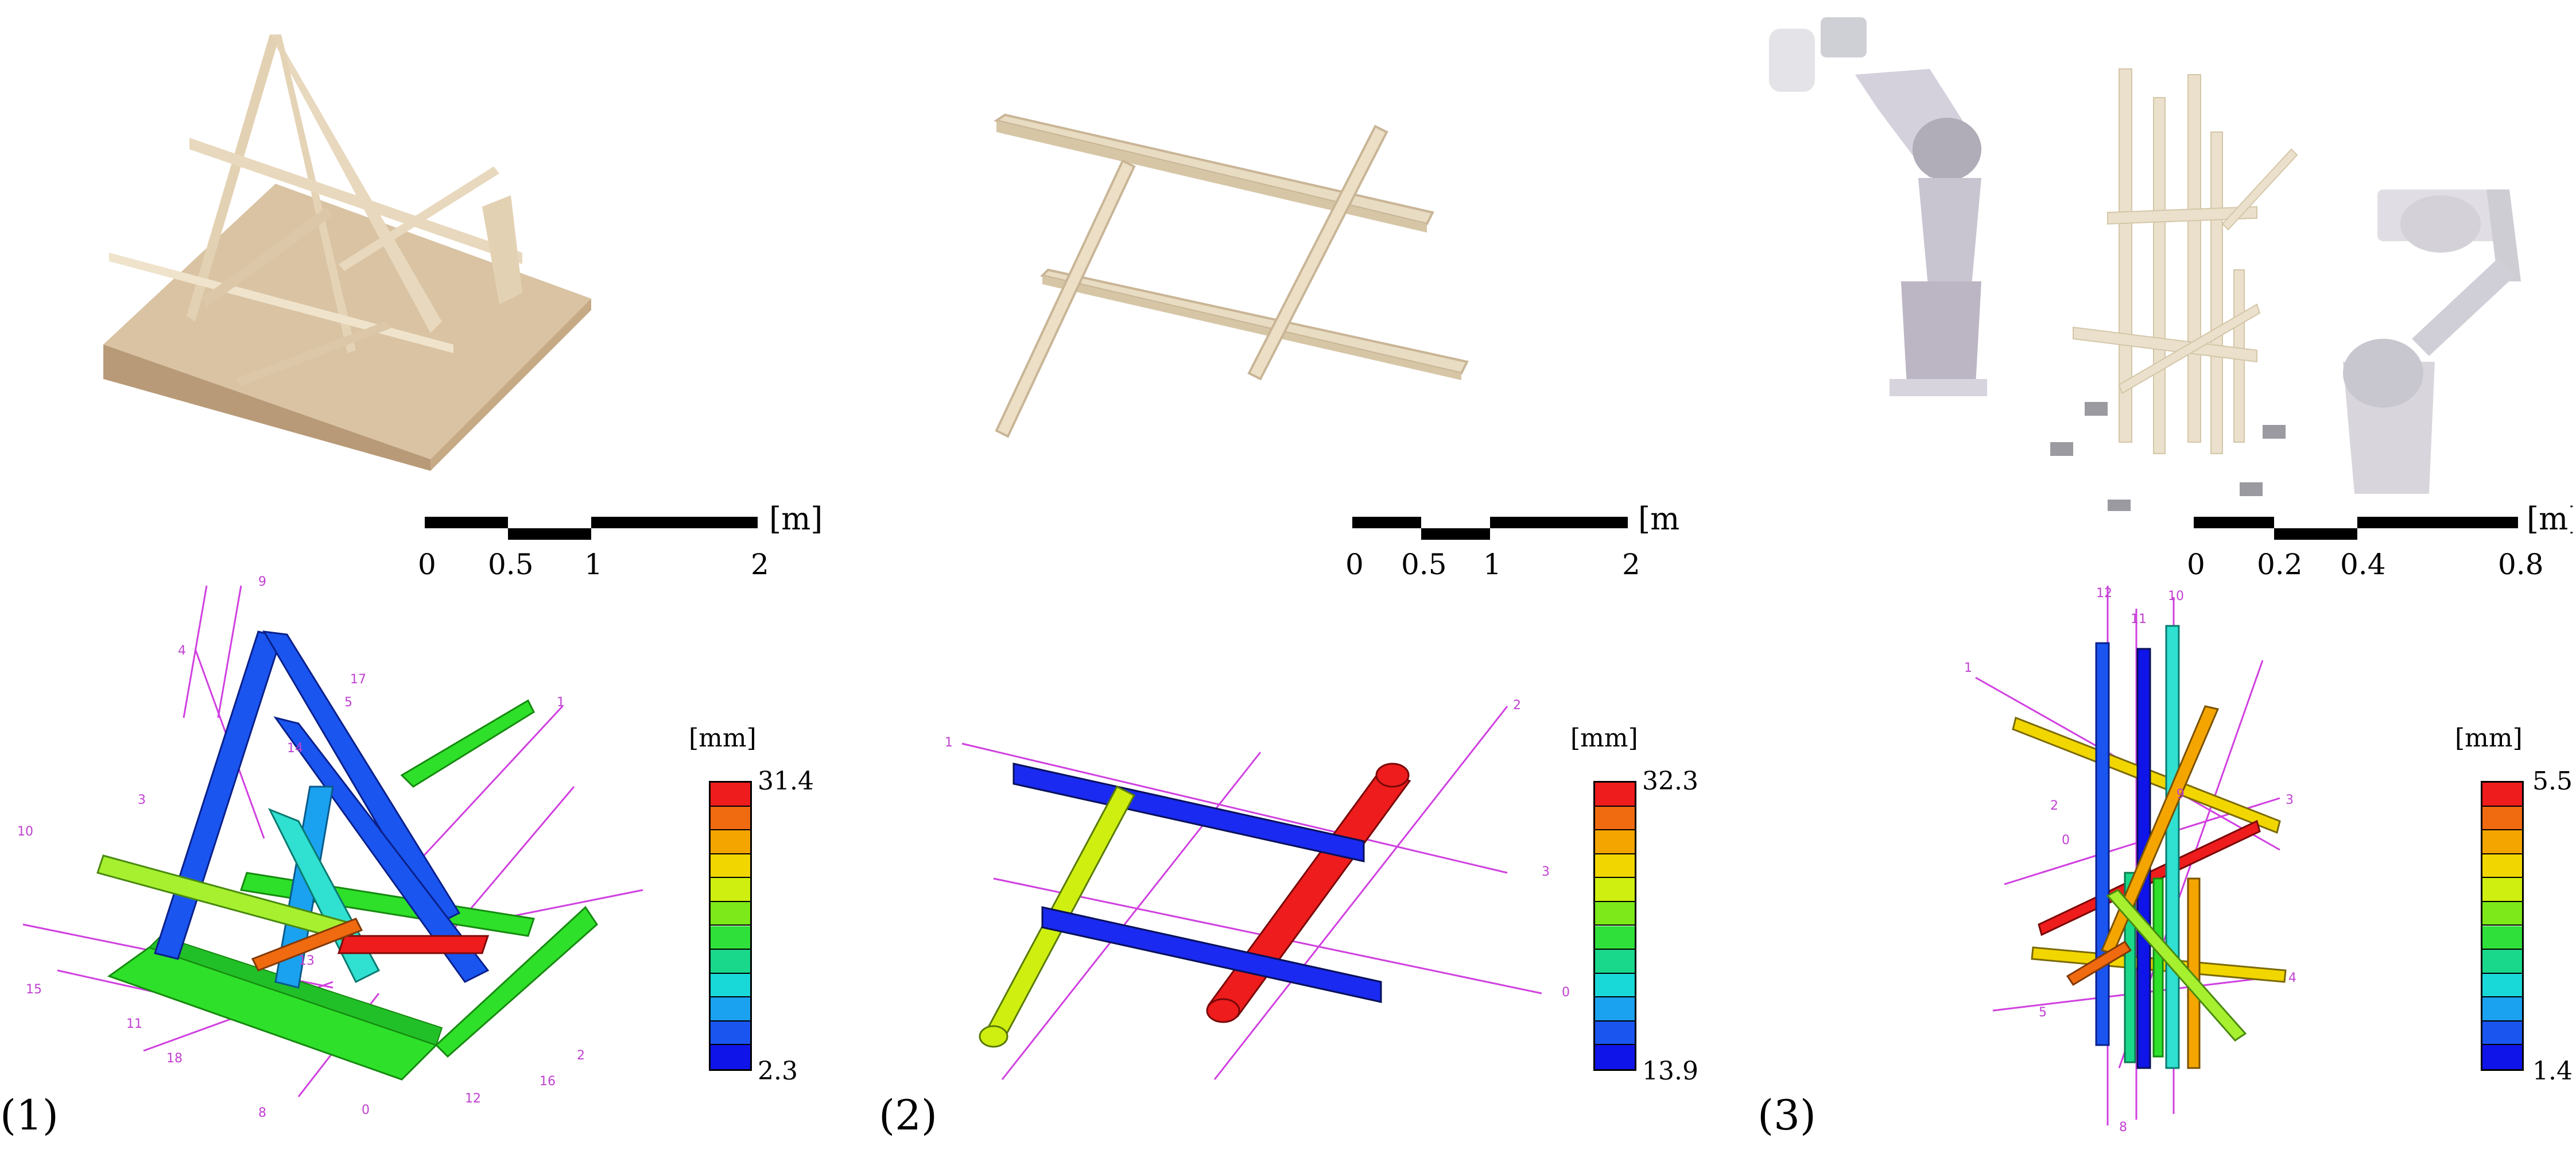  What do you see at coordinates (306, 961) in the screenshot?
I see `node-label: 13` at bounding box center [306, 961].